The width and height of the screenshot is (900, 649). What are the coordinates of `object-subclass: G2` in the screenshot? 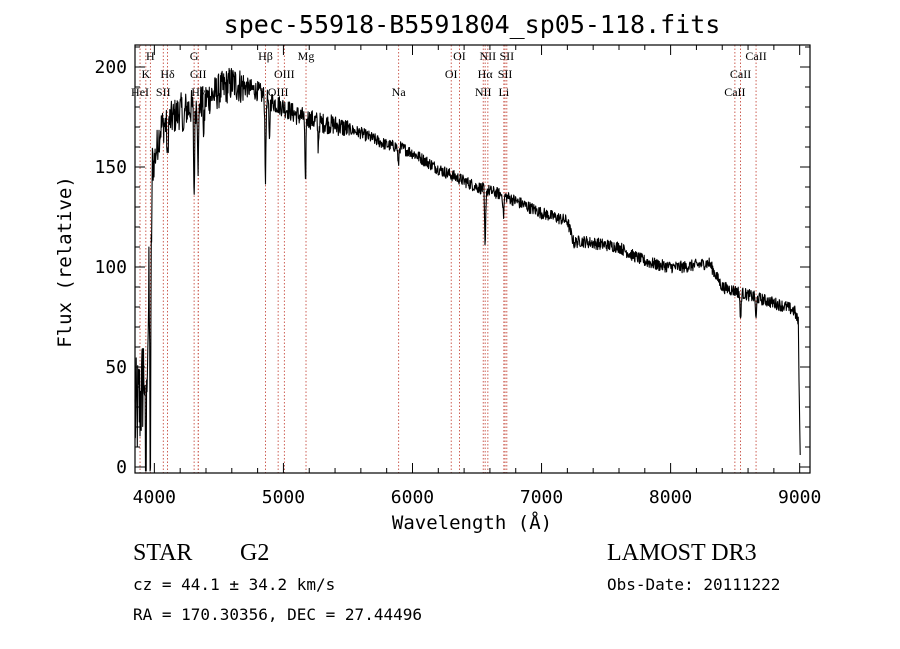 It's located at (254, 553).